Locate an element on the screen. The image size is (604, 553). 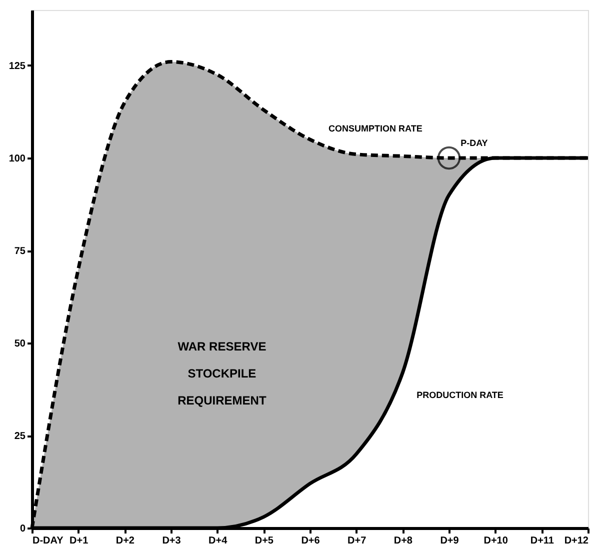
y-tick-label: 100 is located at coordinates (17, 159).